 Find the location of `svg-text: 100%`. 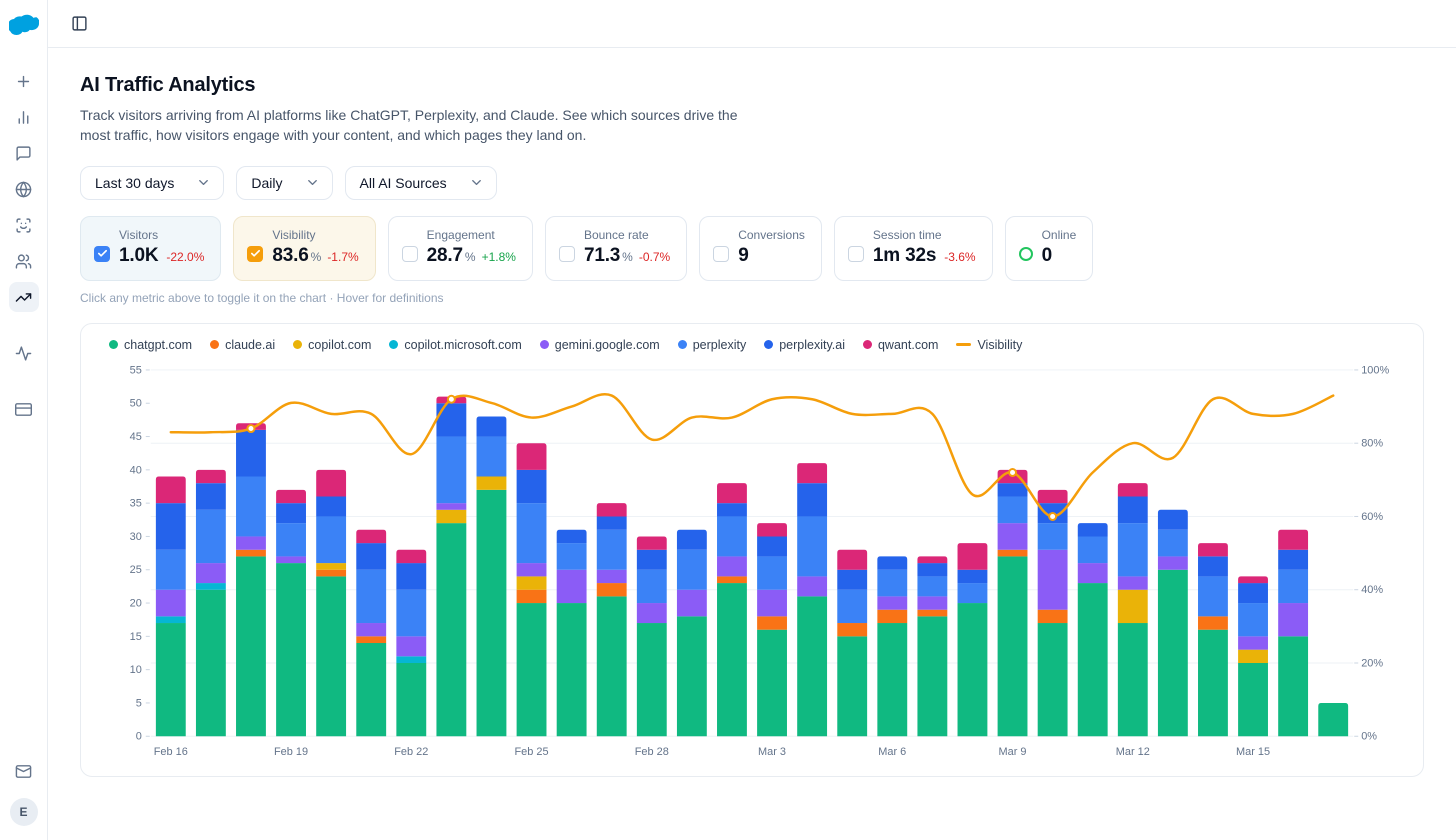

svg-text: 100% is located at coordinates (1375, 370).